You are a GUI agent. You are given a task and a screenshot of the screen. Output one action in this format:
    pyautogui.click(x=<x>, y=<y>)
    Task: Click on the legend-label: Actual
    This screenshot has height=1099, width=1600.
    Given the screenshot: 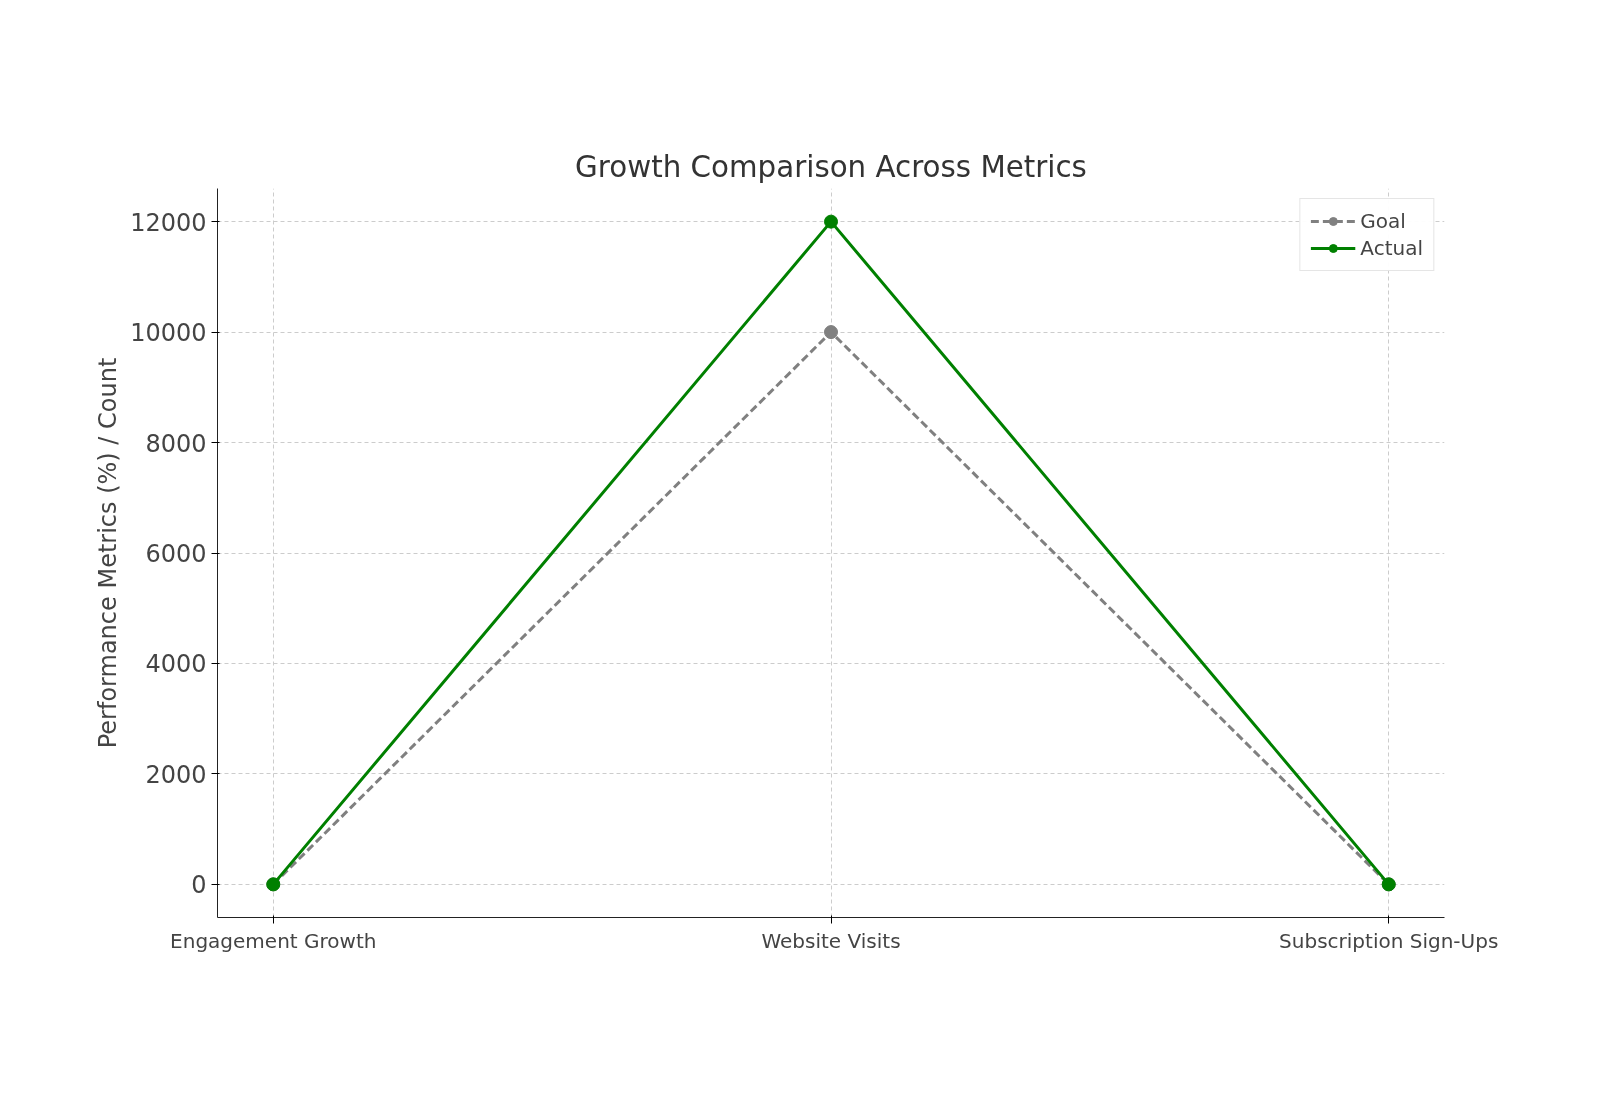 What is the action you would take?
    pyautogui.click(x=1391, y=248)
    